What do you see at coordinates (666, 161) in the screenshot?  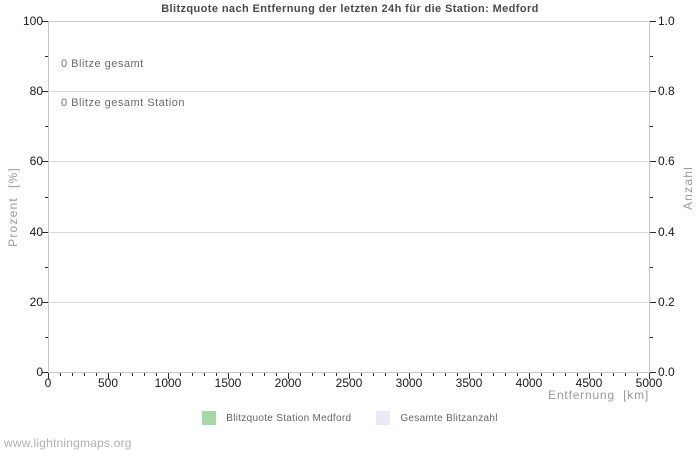 I see `y-right-tick-label: 0.6` at bounding box center [666, 161].